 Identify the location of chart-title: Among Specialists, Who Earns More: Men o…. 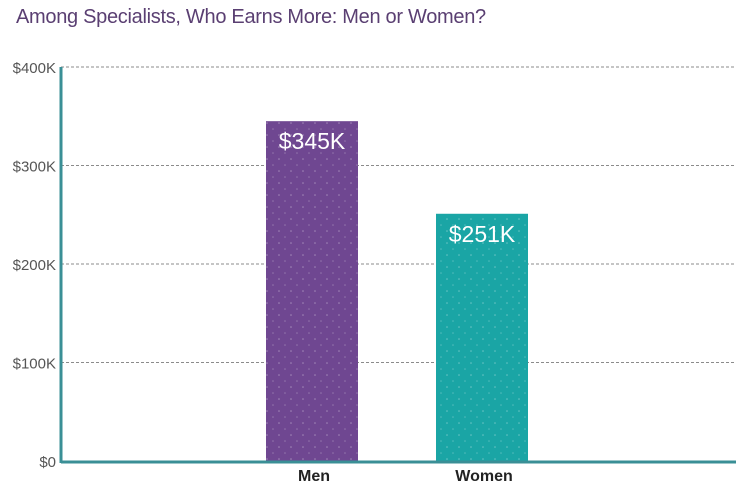
(251, 17).